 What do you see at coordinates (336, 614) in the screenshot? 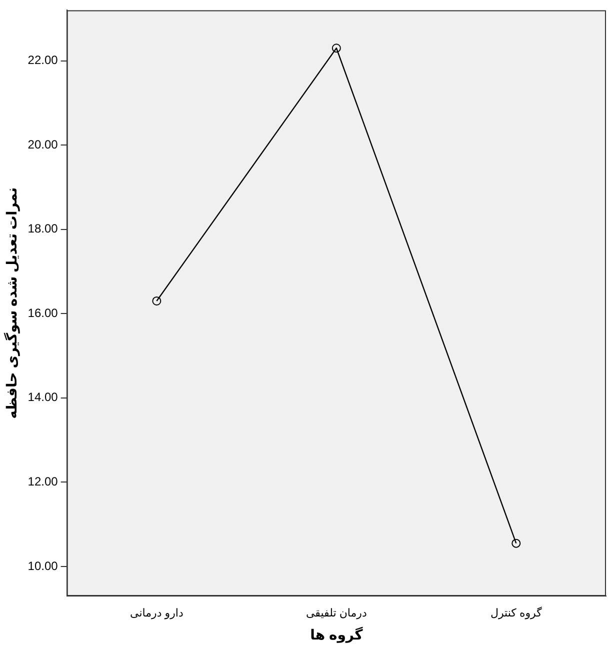
I see `x-tick-label: درمان تلفیقی` at bounding box center [336, 614].